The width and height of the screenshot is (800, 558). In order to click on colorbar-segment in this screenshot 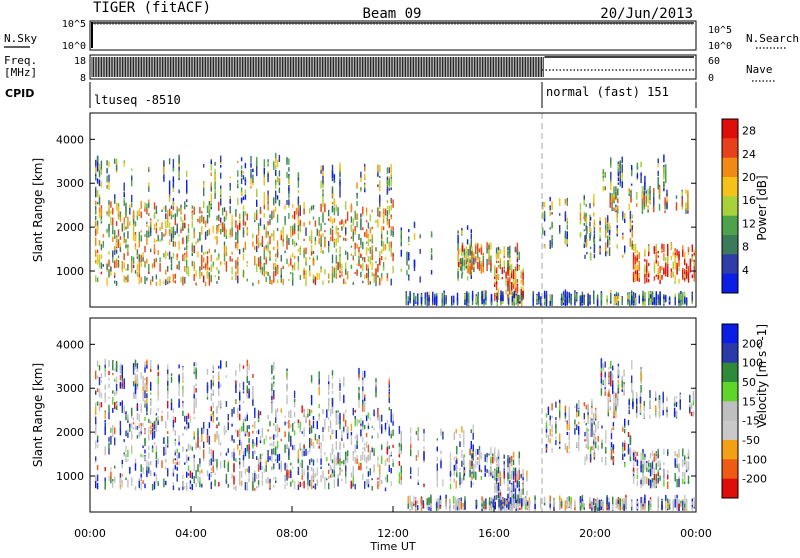, I will do `click(730, 245)`.